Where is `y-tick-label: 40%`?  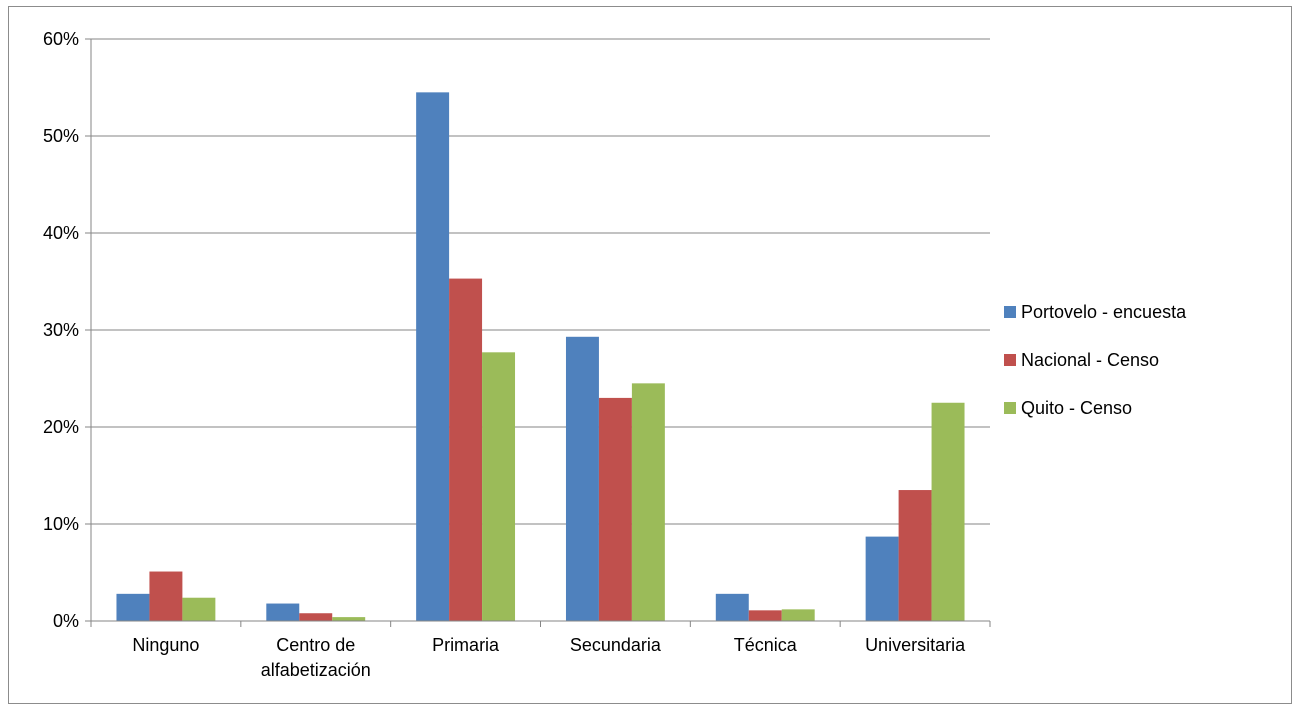
y-tick-label: 40% is located at coordinates (61, 233).